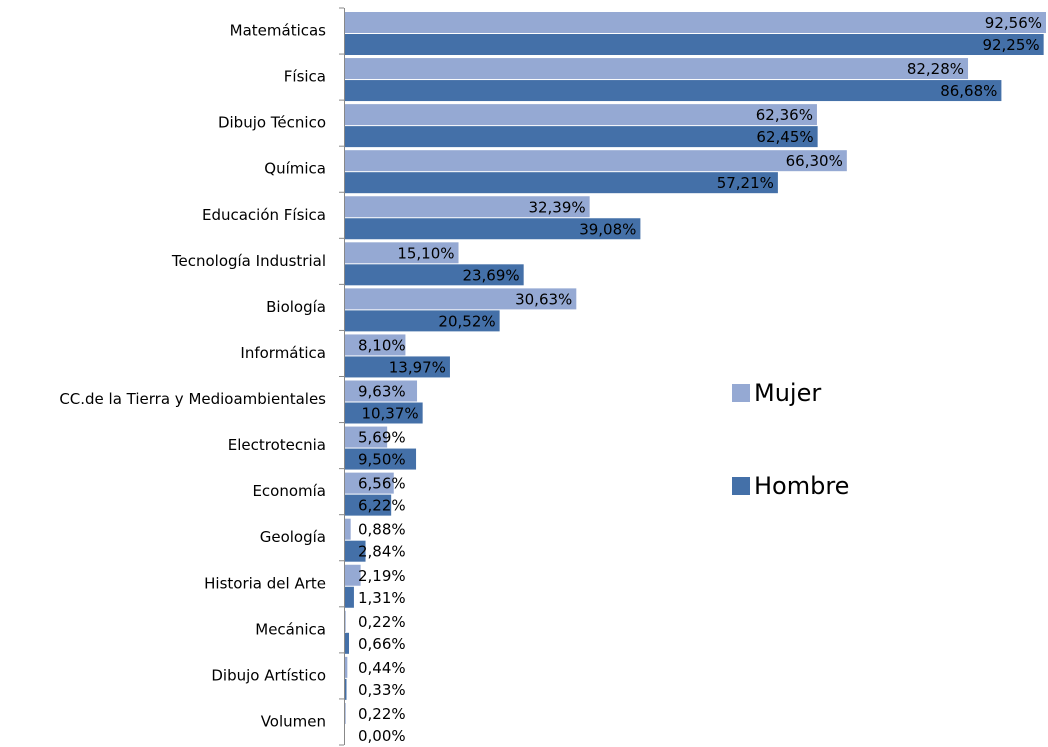 This screenshot has height=747, width=1048. Describe the element at coordinates (283, 353) in the screenshot. I see `y-tick-label: Informática` at that location.